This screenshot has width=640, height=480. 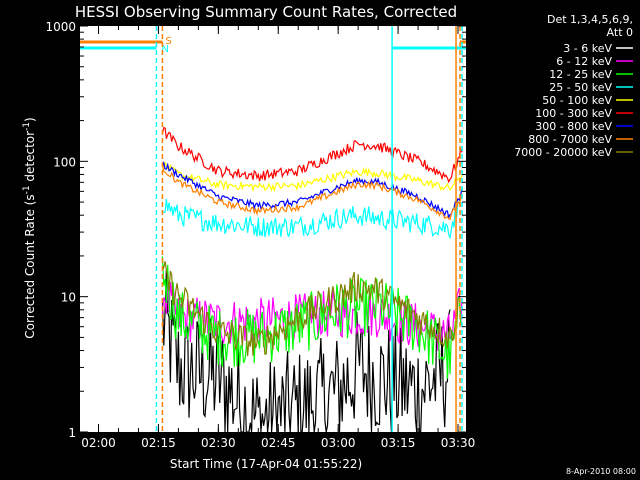 I want to click on y-tick-label: 1, so click(x=72, y=433).